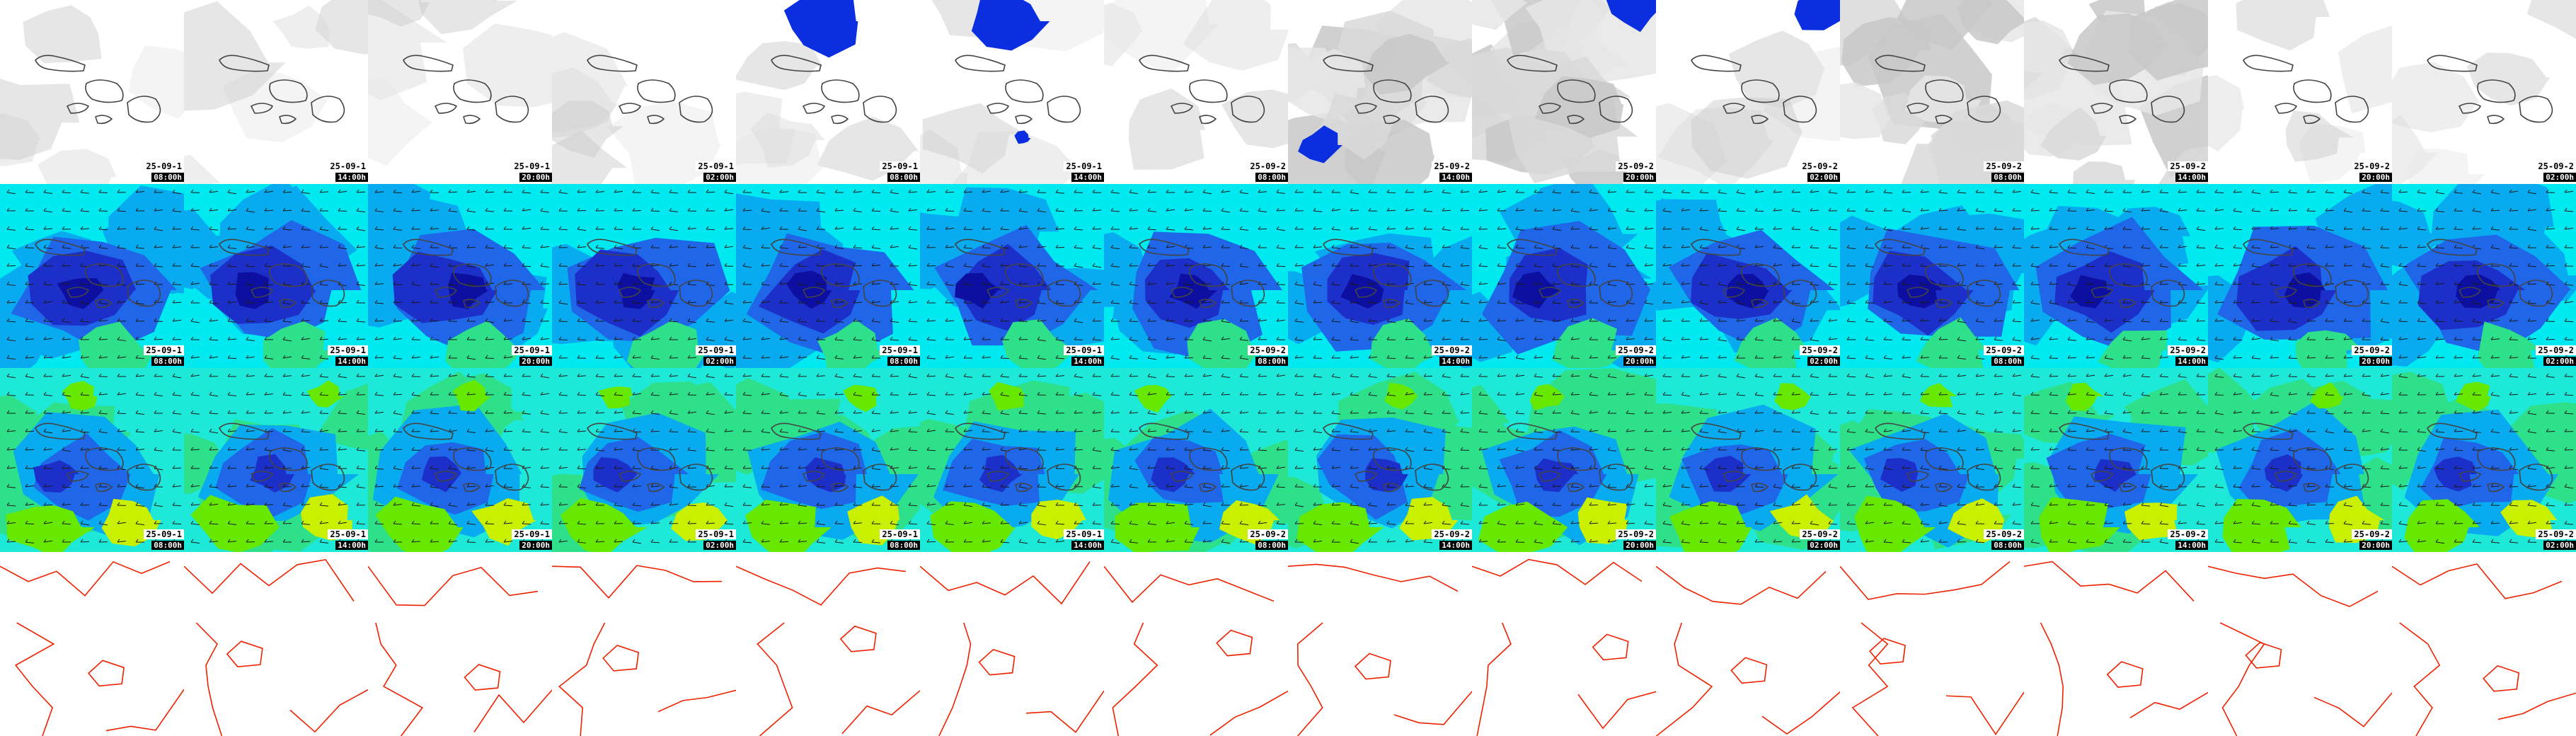 This screenshot has width=2576, height=736. Describe the element at coordinates (2376, 545) in the screenshot. I see `frame-hour-label: 20:00h` at that location.